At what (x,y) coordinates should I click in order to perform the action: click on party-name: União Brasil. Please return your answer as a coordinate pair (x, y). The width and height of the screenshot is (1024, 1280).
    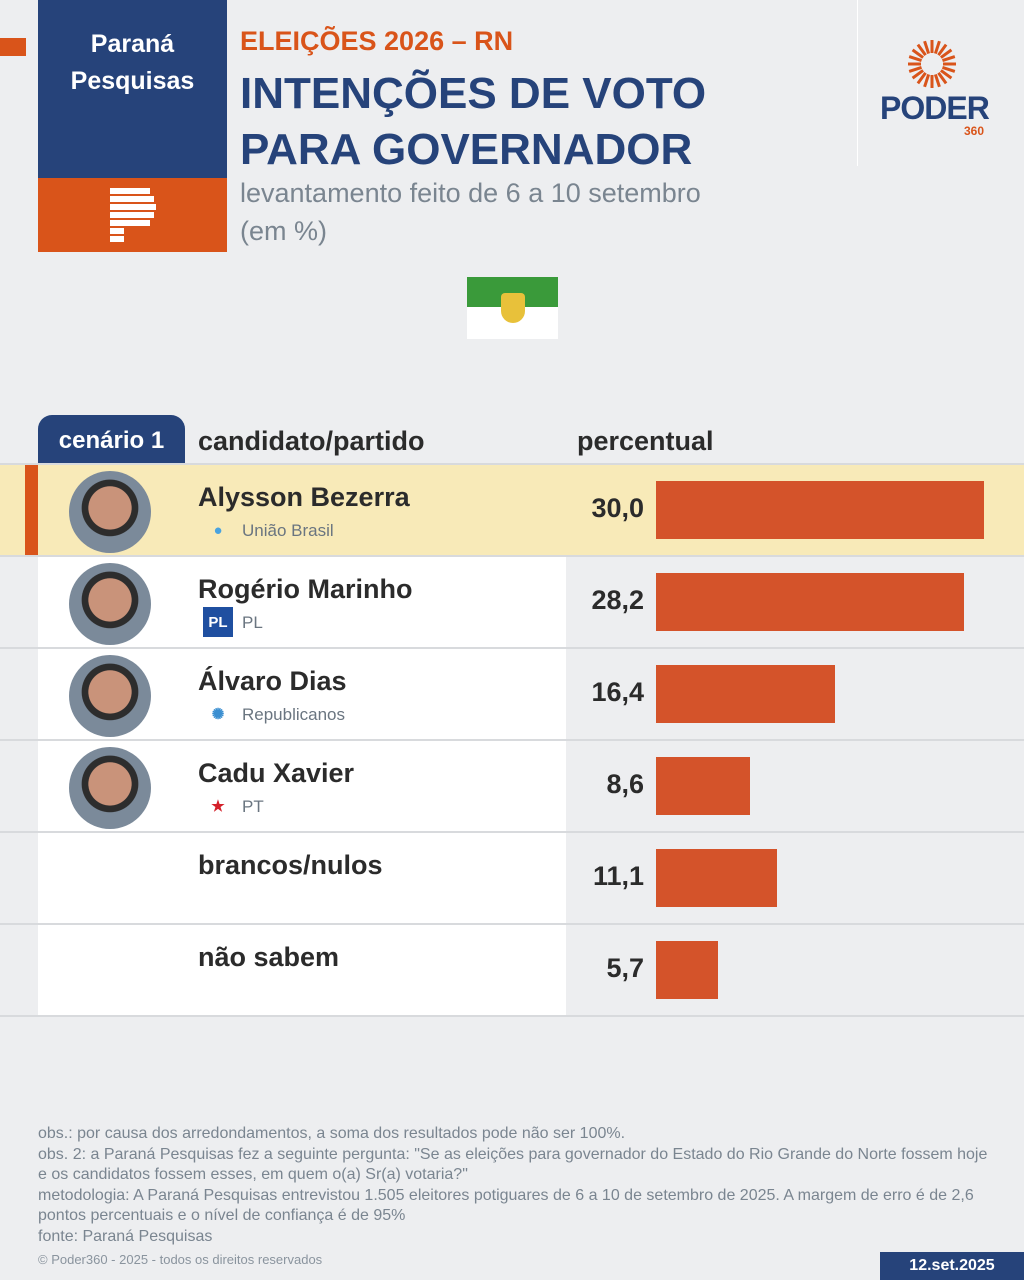
    Looking at the image, I should click on (288, 530).